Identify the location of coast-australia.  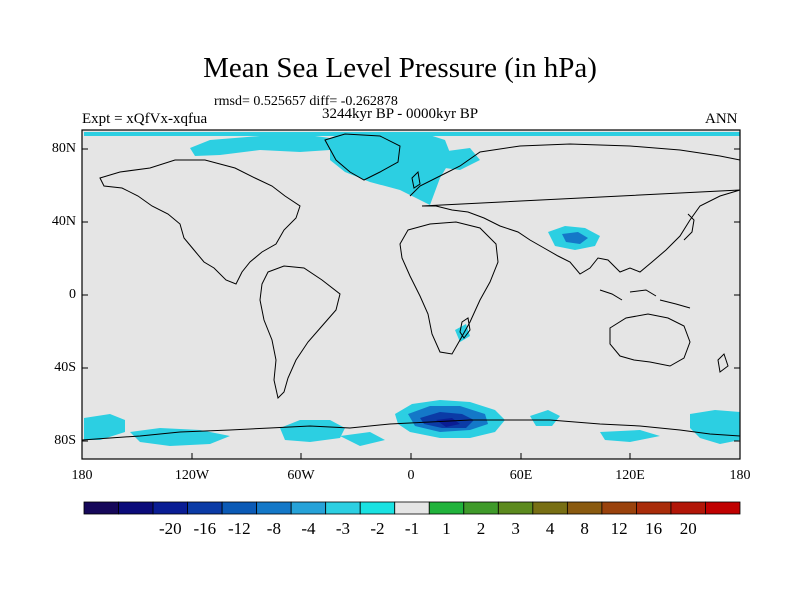
(650, 340).